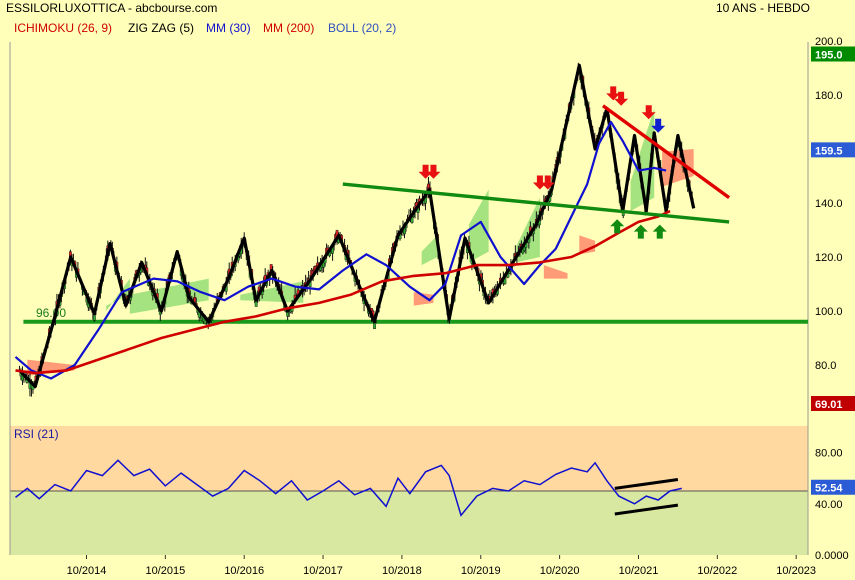 The width and height of the screenshot is (855, 580). What do you see at coordinates (832, 556) in the screenshot?
I see `rsi-tick-label: 0.0000` at bounding box center [832, 556].